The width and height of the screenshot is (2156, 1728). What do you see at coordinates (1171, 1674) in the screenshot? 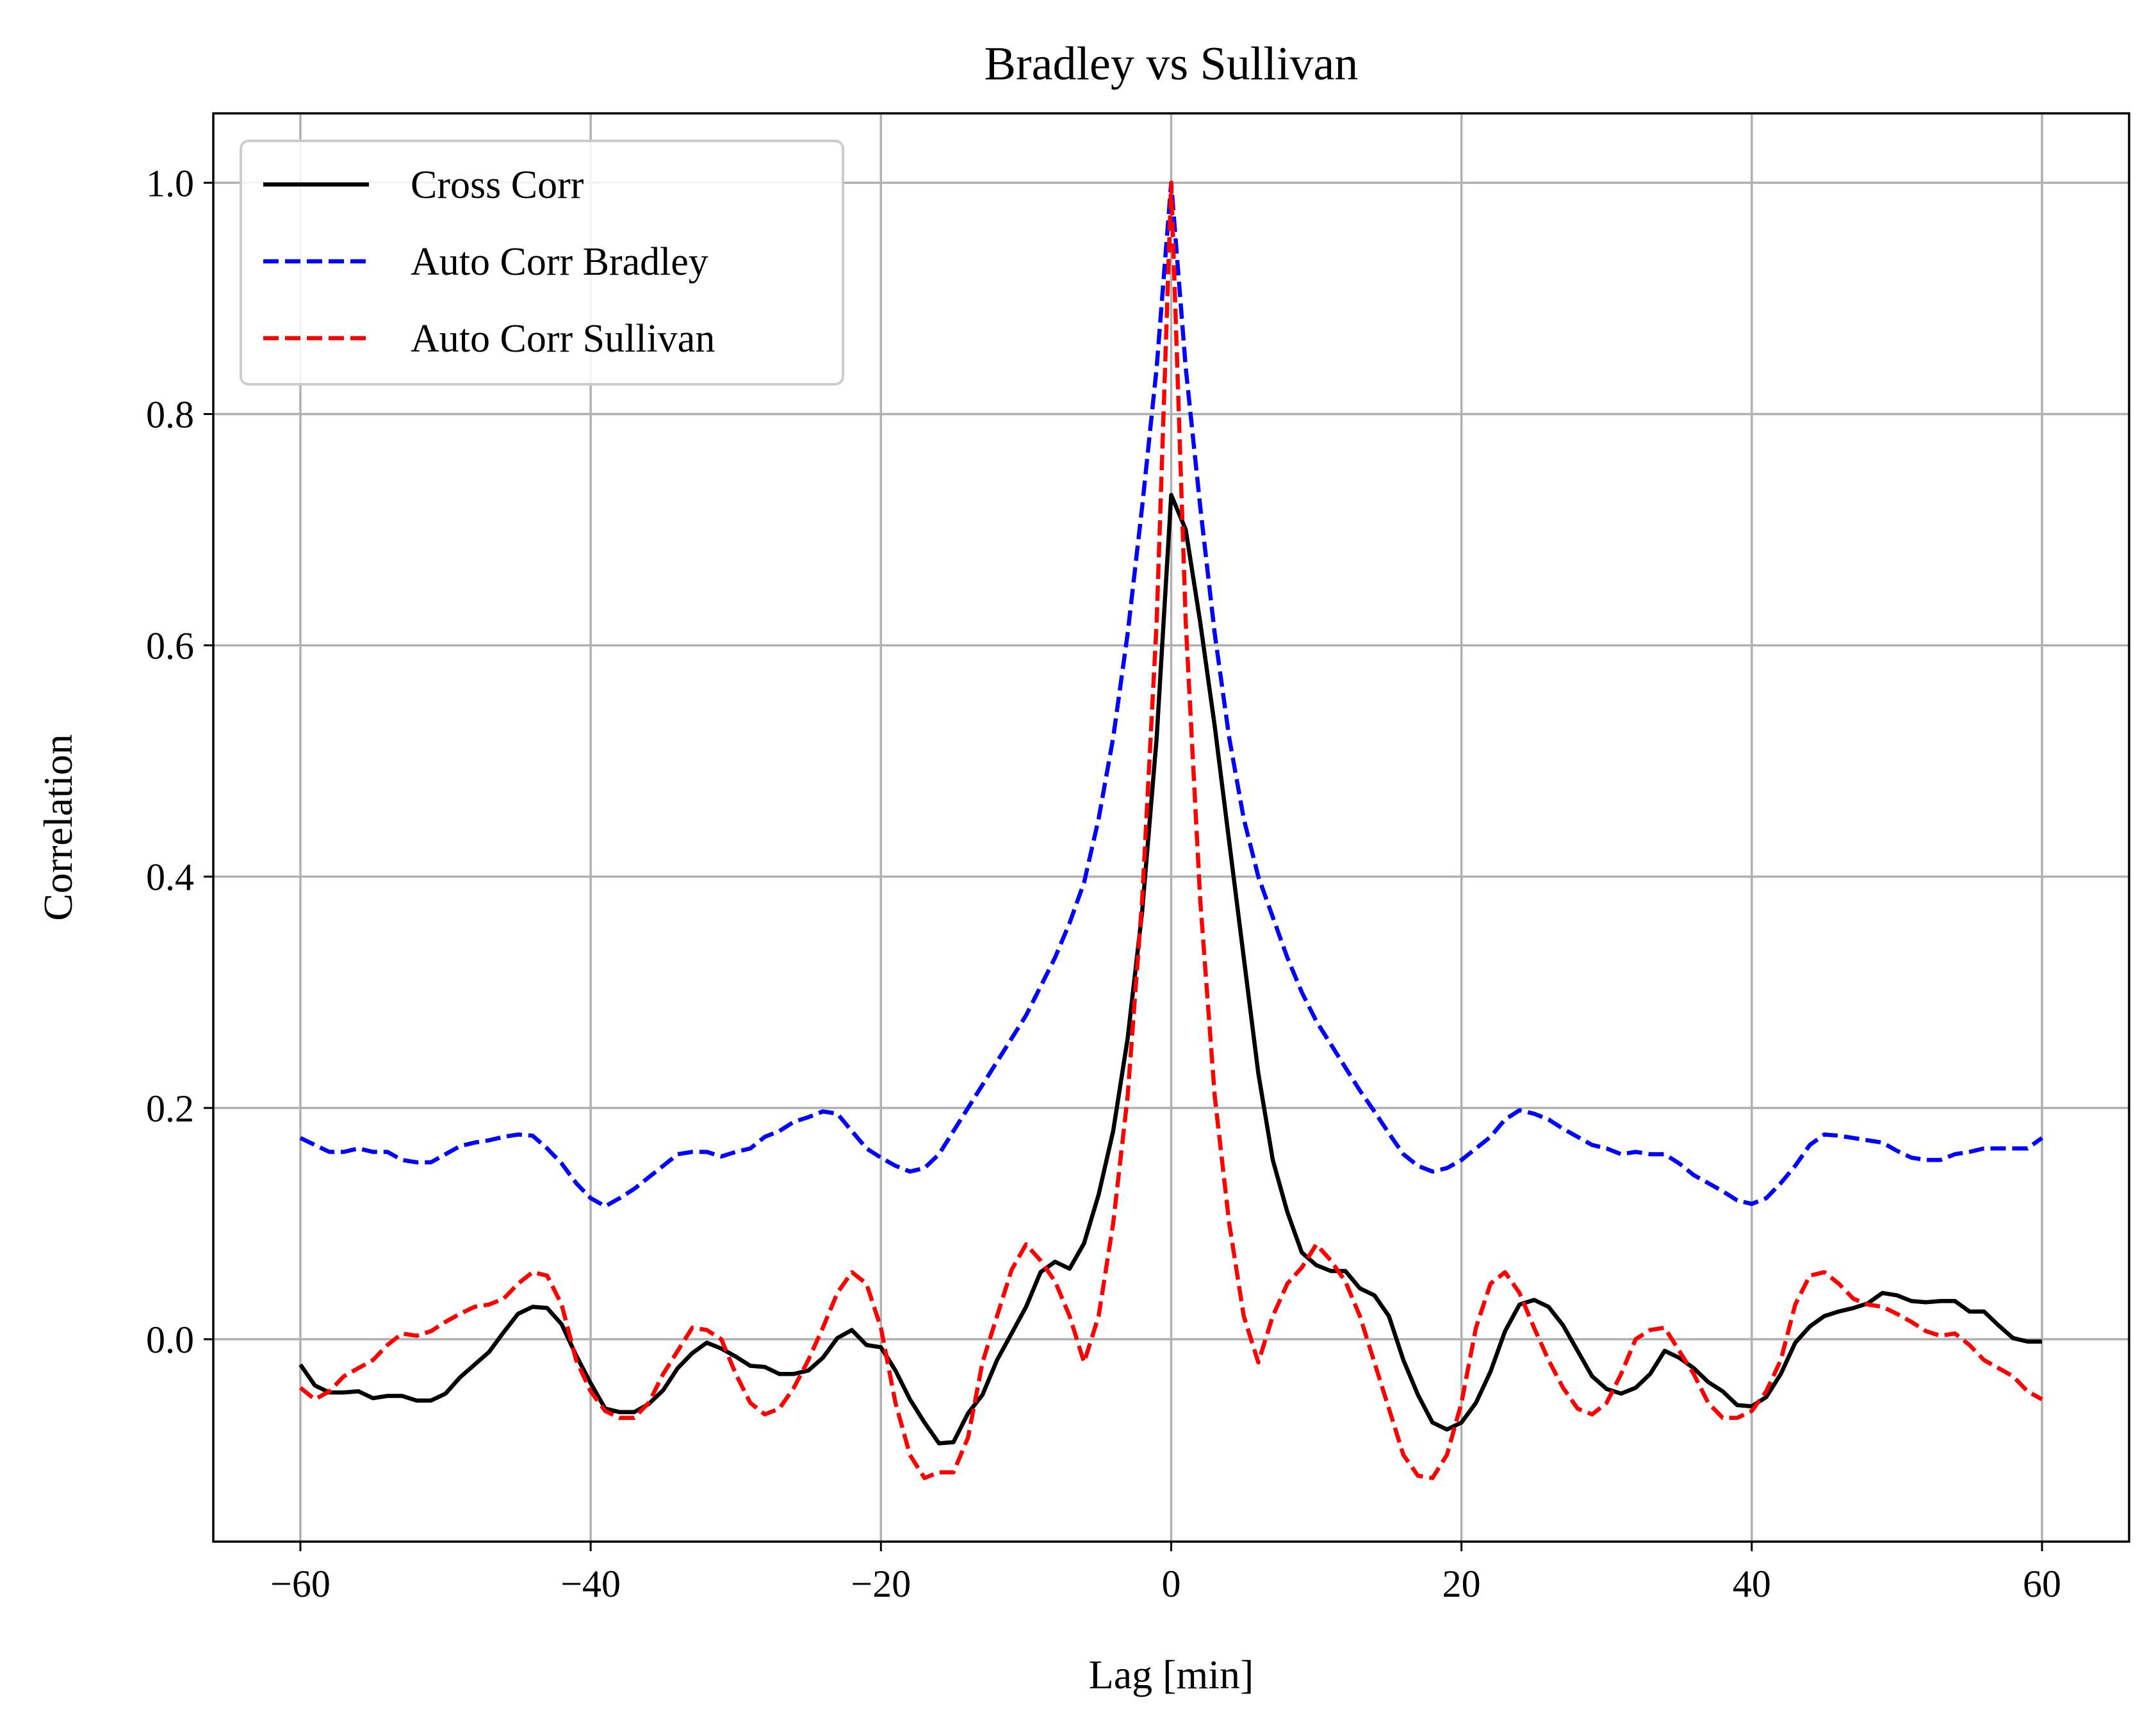
I see `x-axis-label: Lag [min]` at bounding box center [1171, 1674].